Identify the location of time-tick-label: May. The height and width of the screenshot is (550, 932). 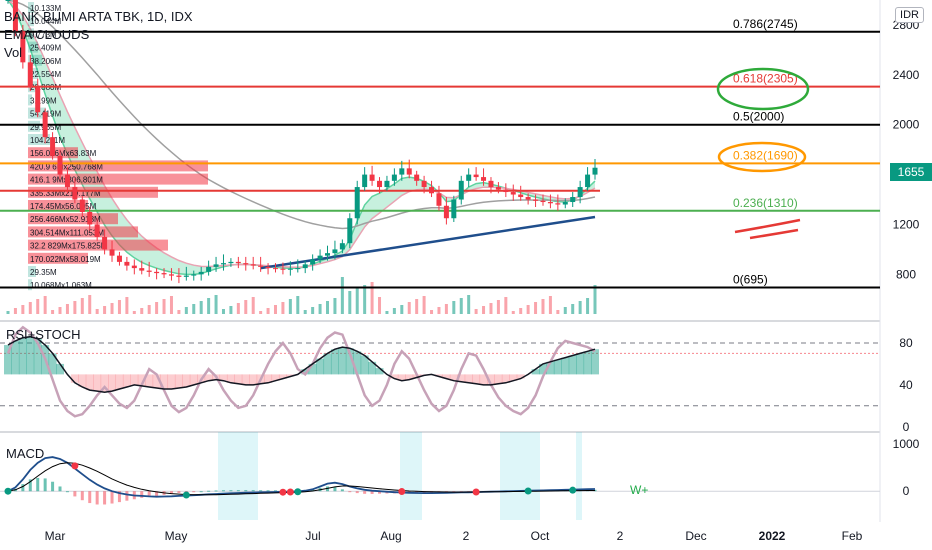
(176, 536).